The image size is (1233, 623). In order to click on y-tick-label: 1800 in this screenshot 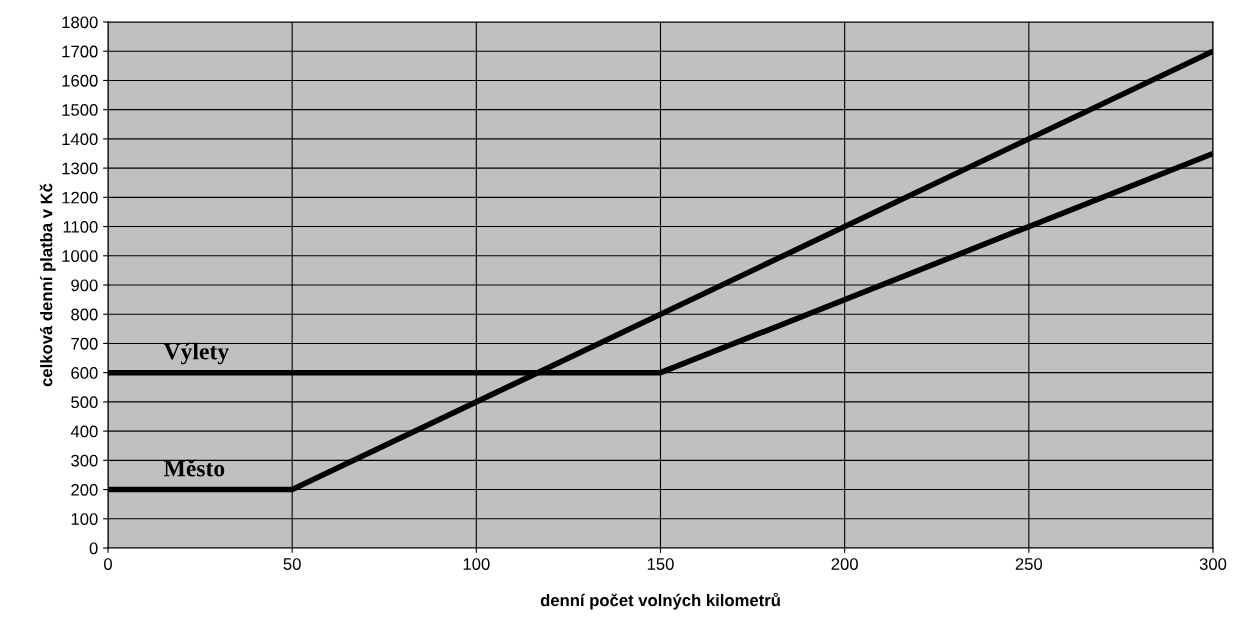, I will do `click(80, 22)`.